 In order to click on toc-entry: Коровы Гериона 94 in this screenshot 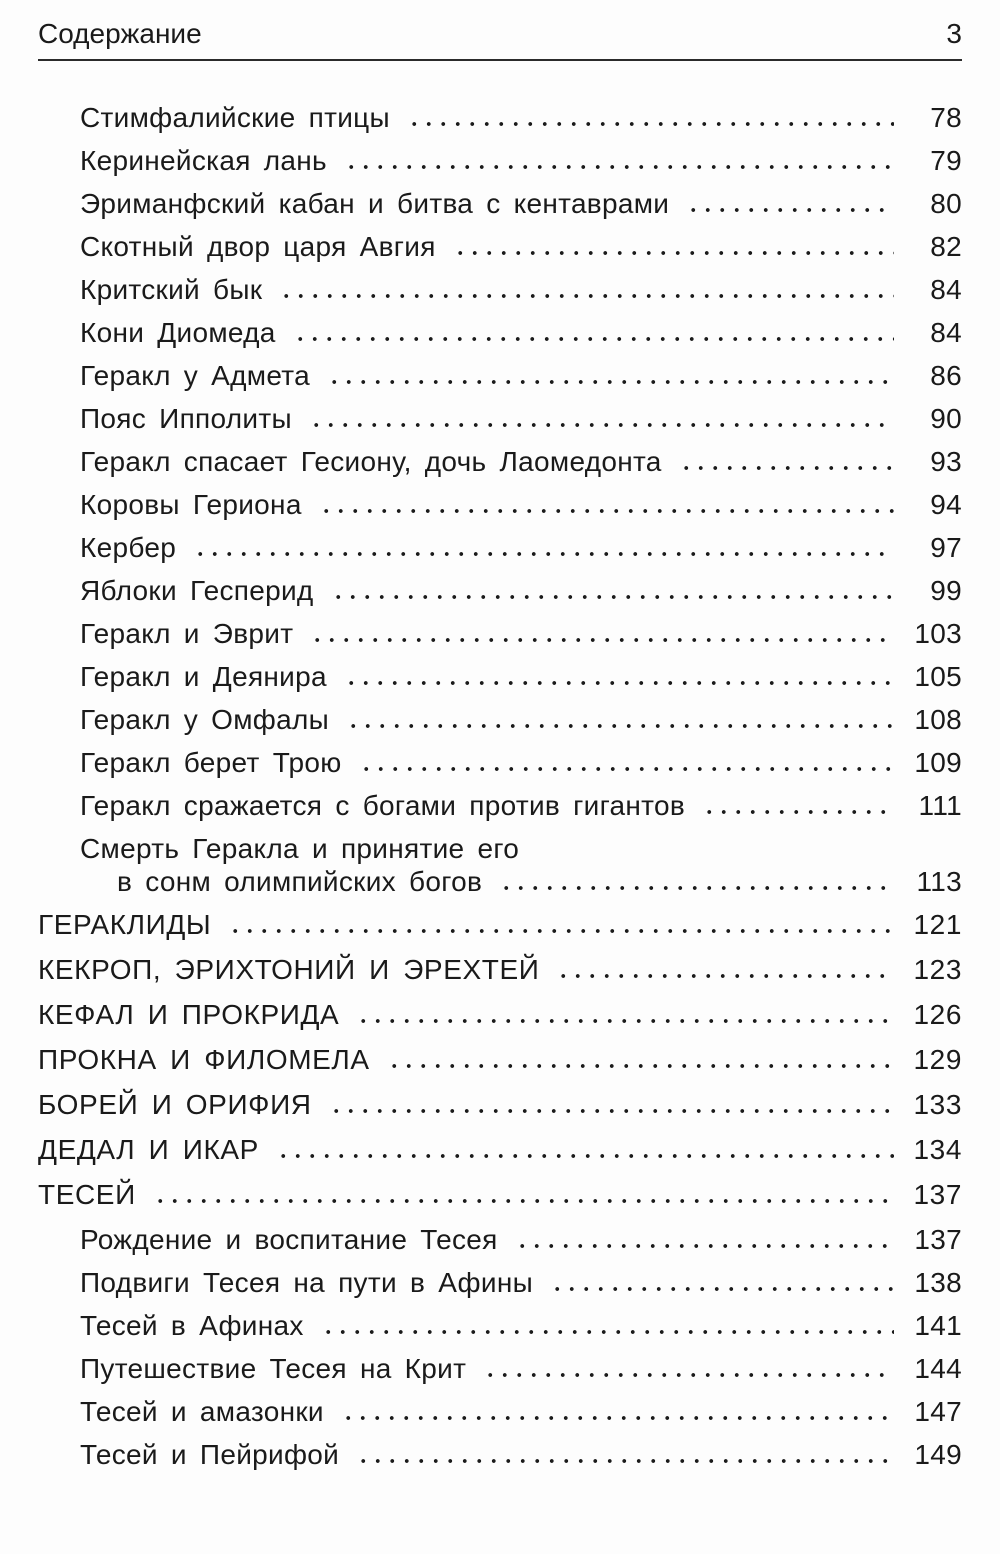, I will do `click(521, 505)`.